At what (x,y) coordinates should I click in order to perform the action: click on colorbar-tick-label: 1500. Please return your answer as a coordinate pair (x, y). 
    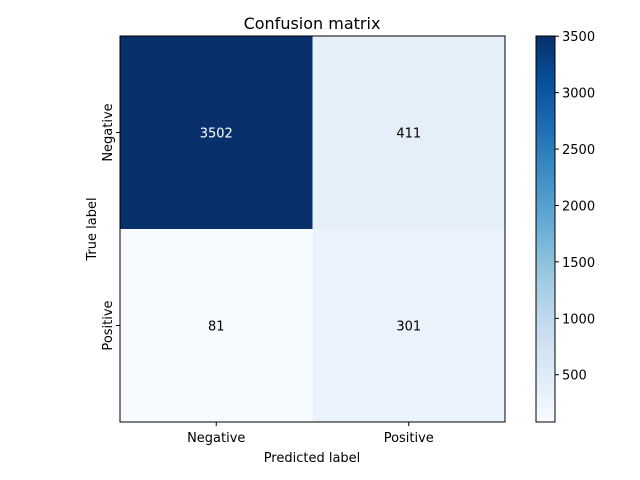
    Looking at the image, I should click on (578, 263).